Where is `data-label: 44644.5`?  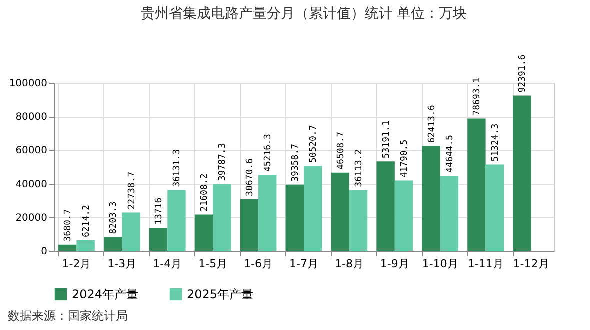
data-label: 44644.5 is located at coordinates (450, 154).